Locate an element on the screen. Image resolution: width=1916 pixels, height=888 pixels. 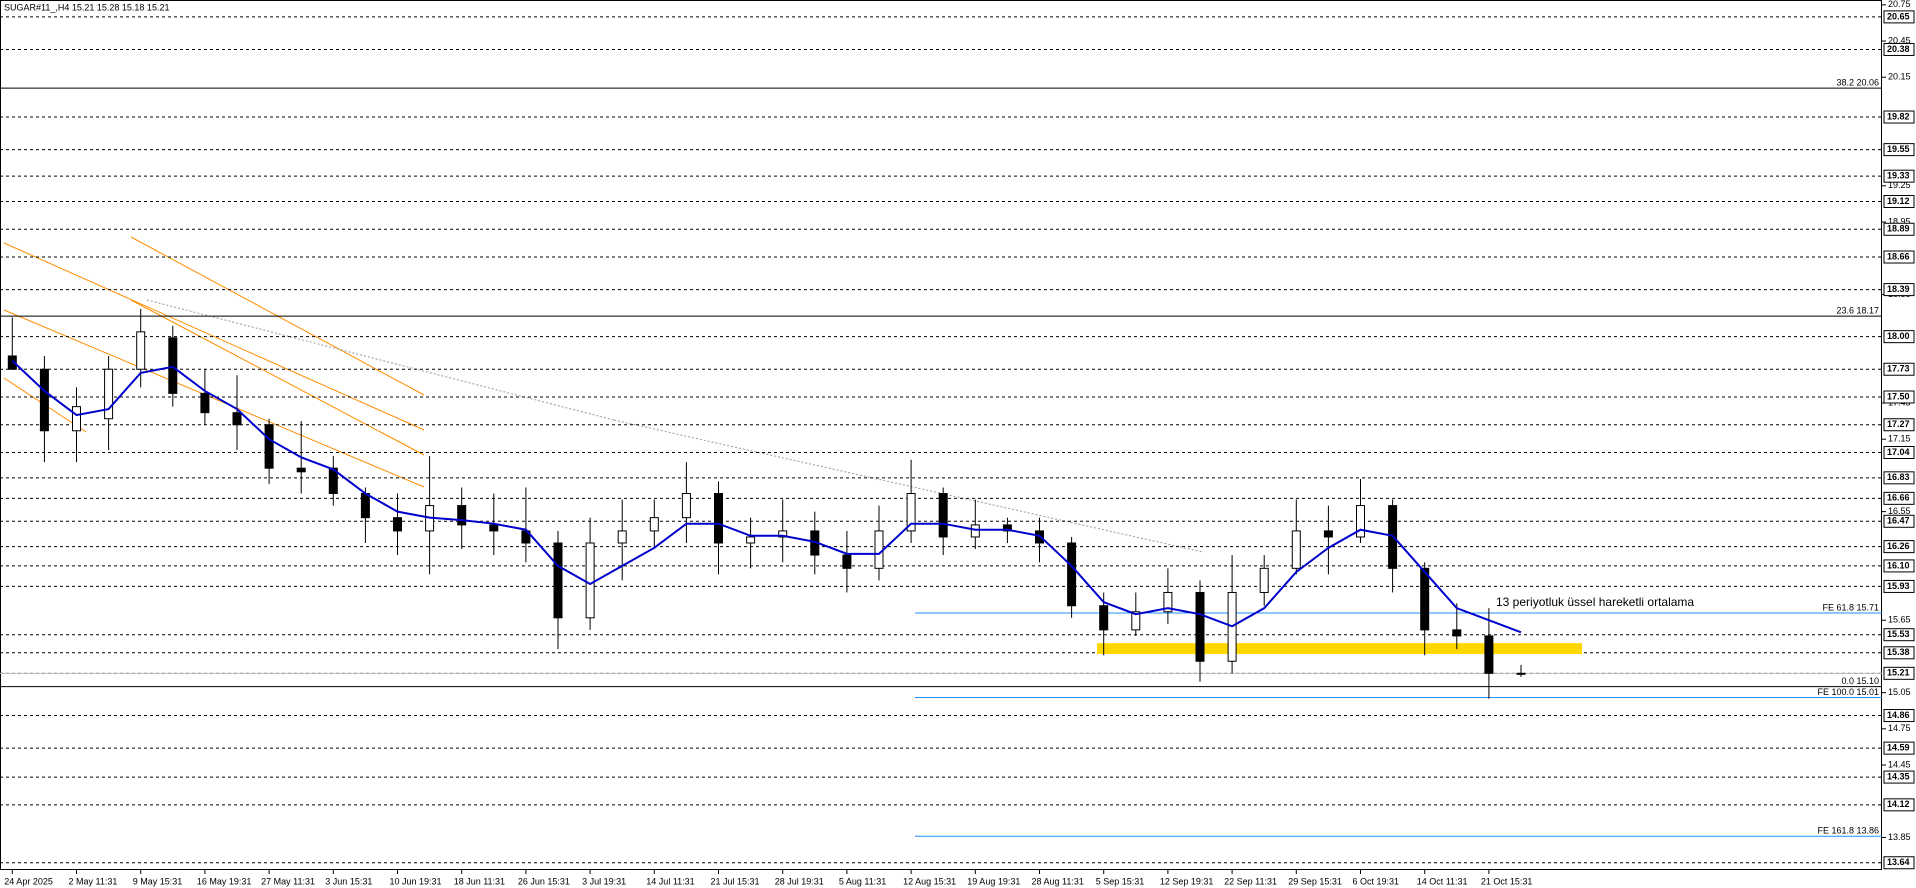
level-label: 17.27 is located at coordinates (1898, 424).